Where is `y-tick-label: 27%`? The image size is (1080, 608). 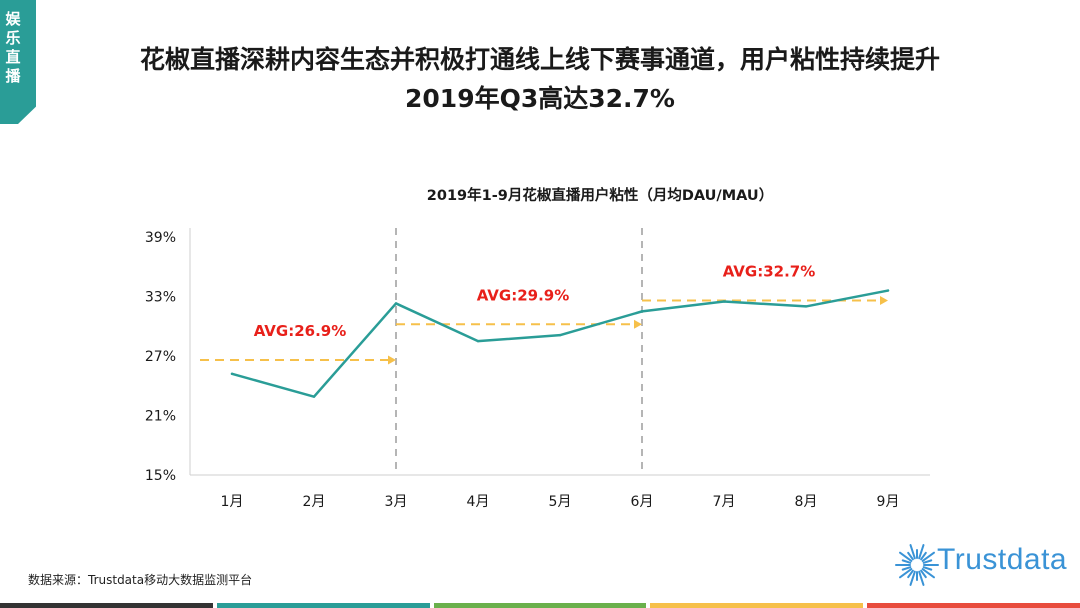
y-tick-label: 27% is located at coordinates (160, 357).